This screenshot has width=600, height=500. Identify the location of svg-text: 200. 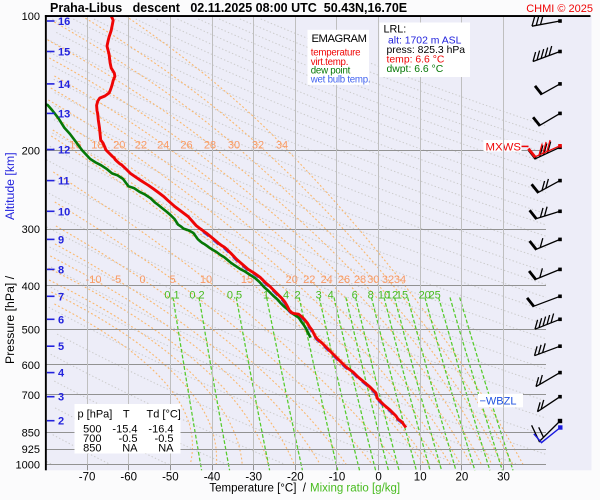
(31, 152).